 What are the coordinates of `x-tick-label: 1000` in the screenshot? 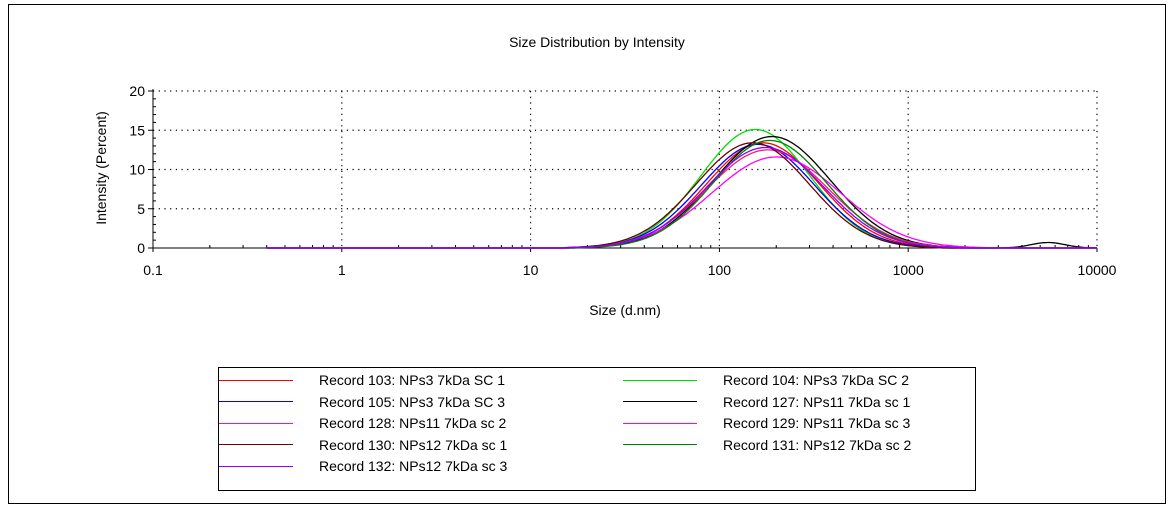 It's located at (908, 270).